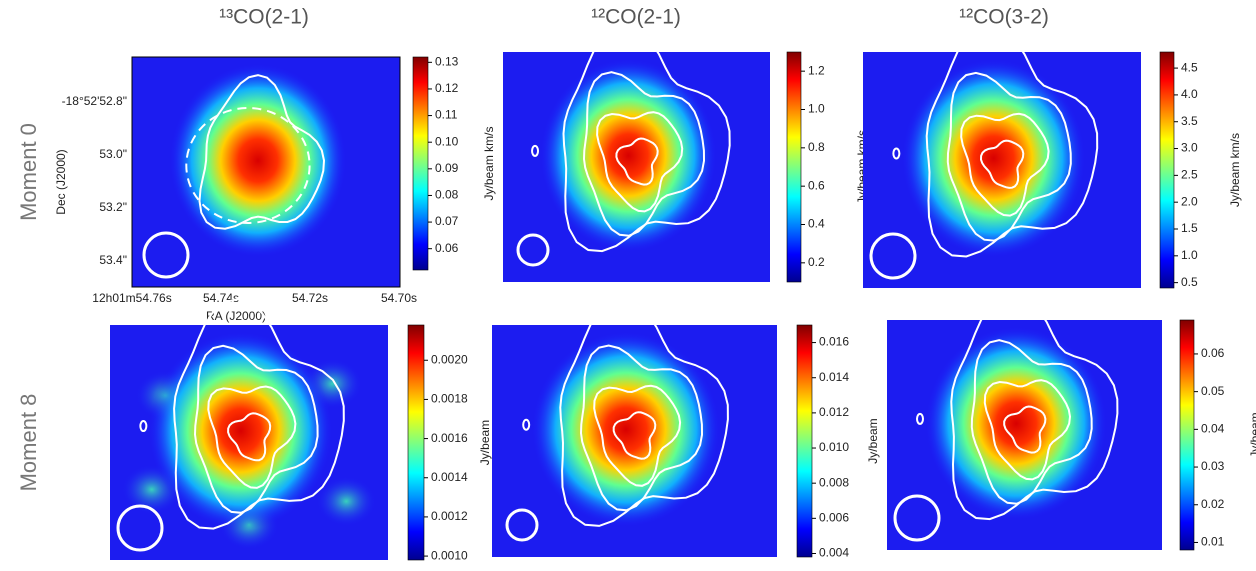 Image resolution: width=1256 pixels, height=571 pixels. What do you see at coordinates (834, 553) in the screenshot?
I see `colorbar-tick-label: 0.004` at bounding box center [834, 553].